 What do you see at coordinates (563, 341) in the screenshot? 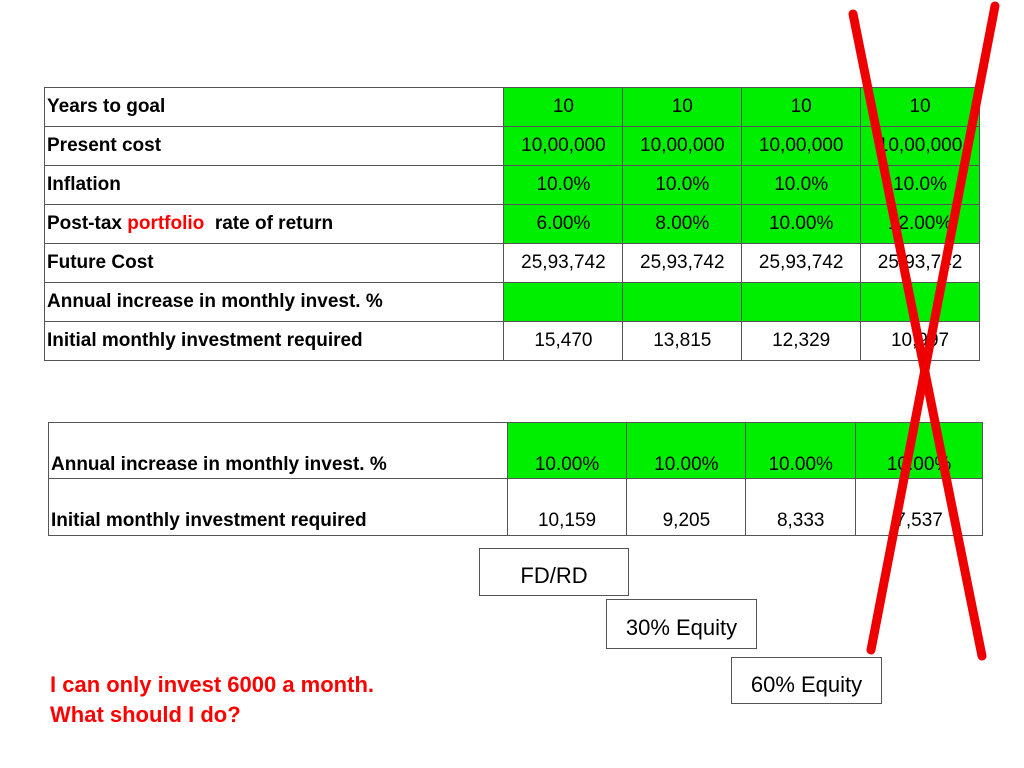
I see `table-cell: 15,470` at bounding box center [563, 341].